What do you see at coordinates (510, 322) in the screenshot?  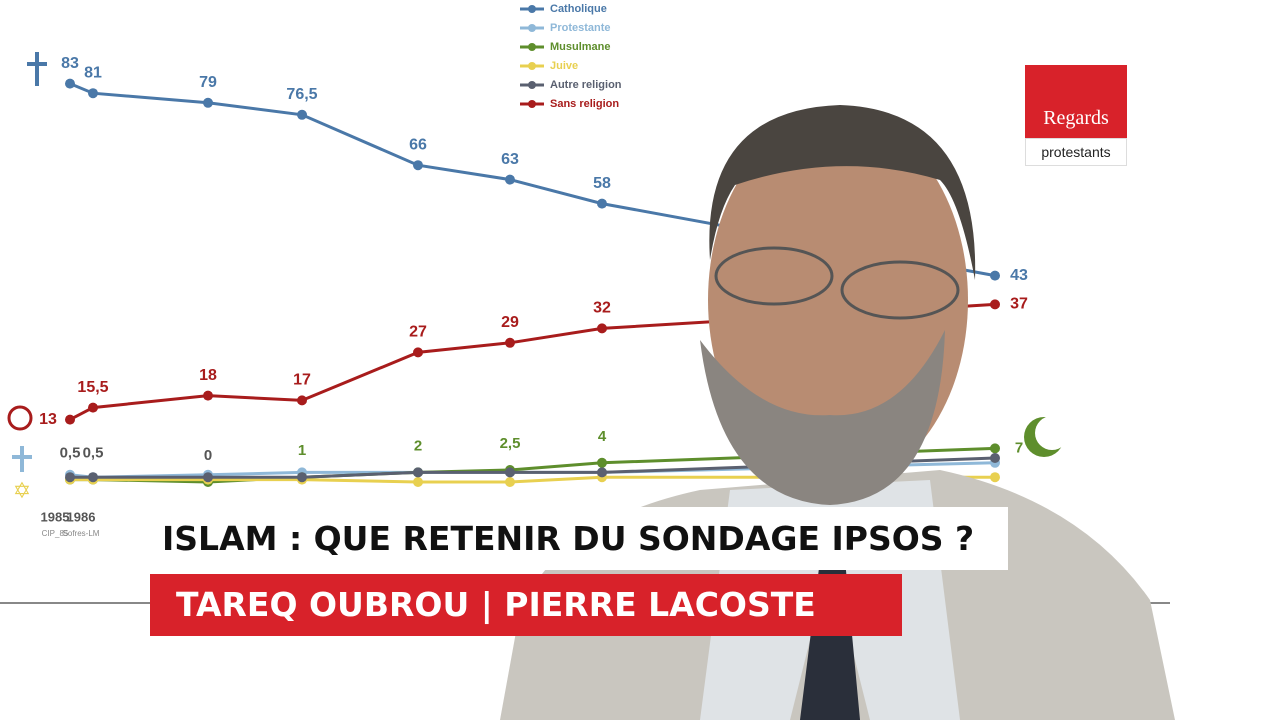 I see `data-label: 29` at bounding box center [510, 322].